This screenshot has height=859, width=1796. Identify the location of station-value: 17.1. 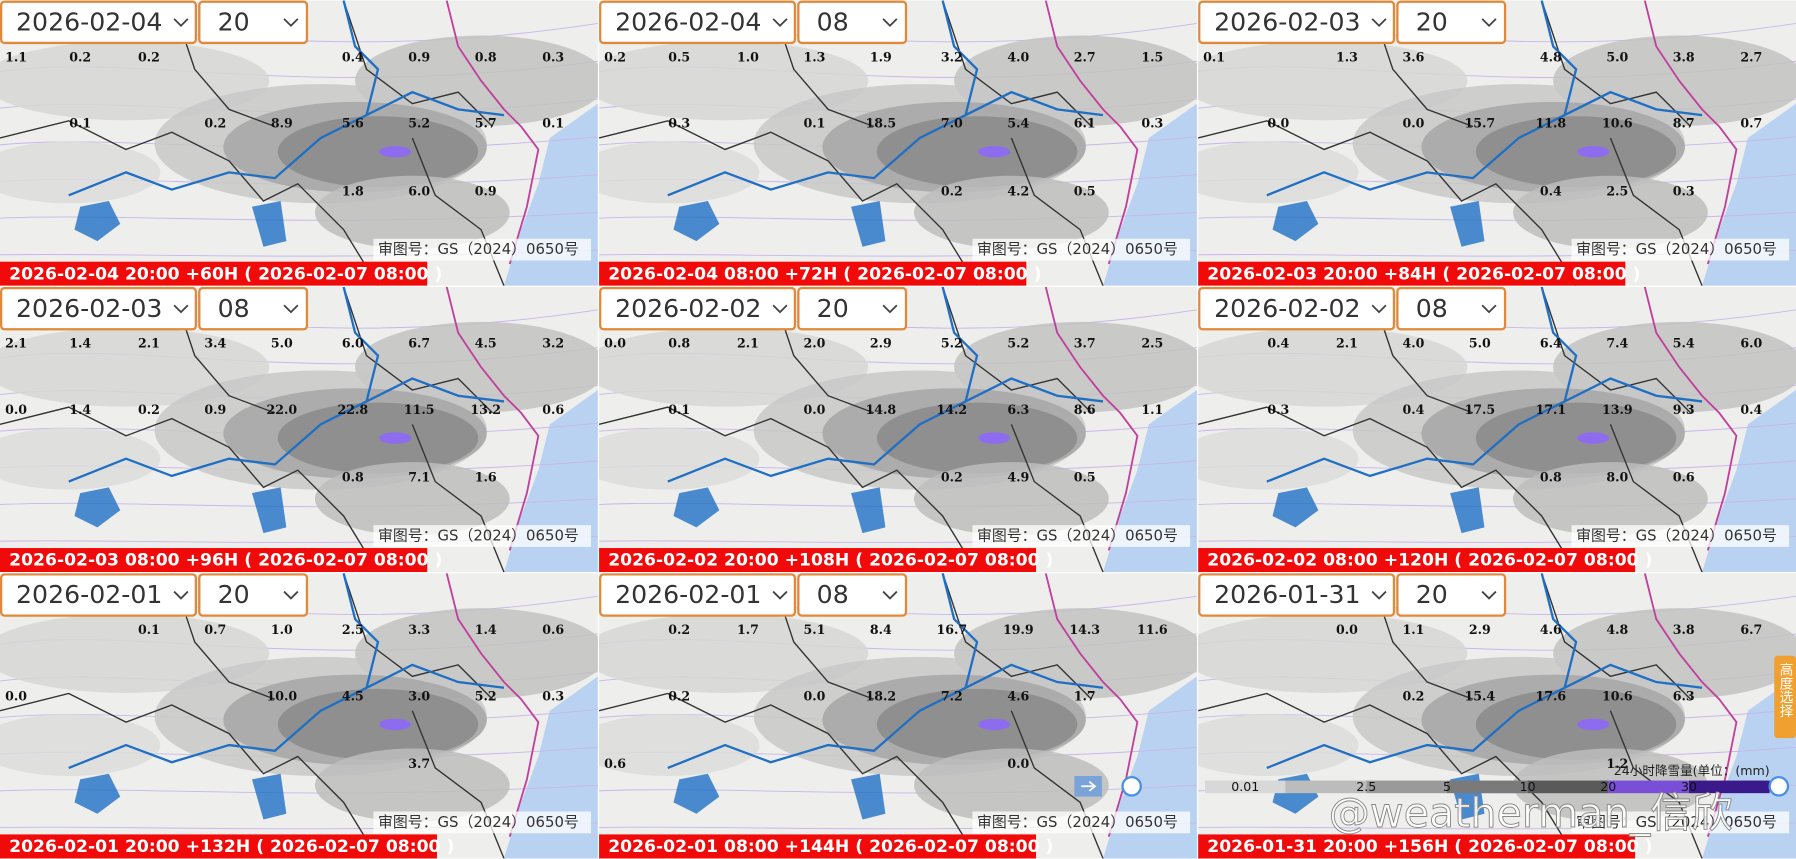
(1551, 409).